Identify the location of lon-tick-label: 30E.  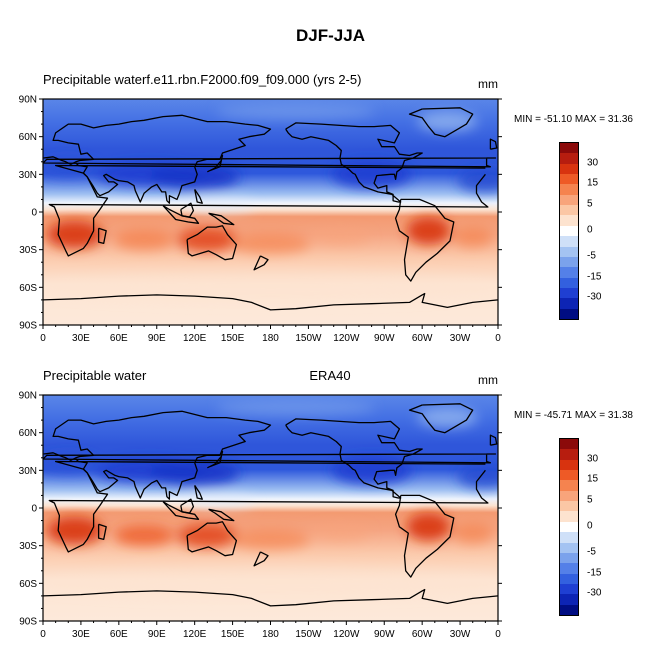
(81, 338).